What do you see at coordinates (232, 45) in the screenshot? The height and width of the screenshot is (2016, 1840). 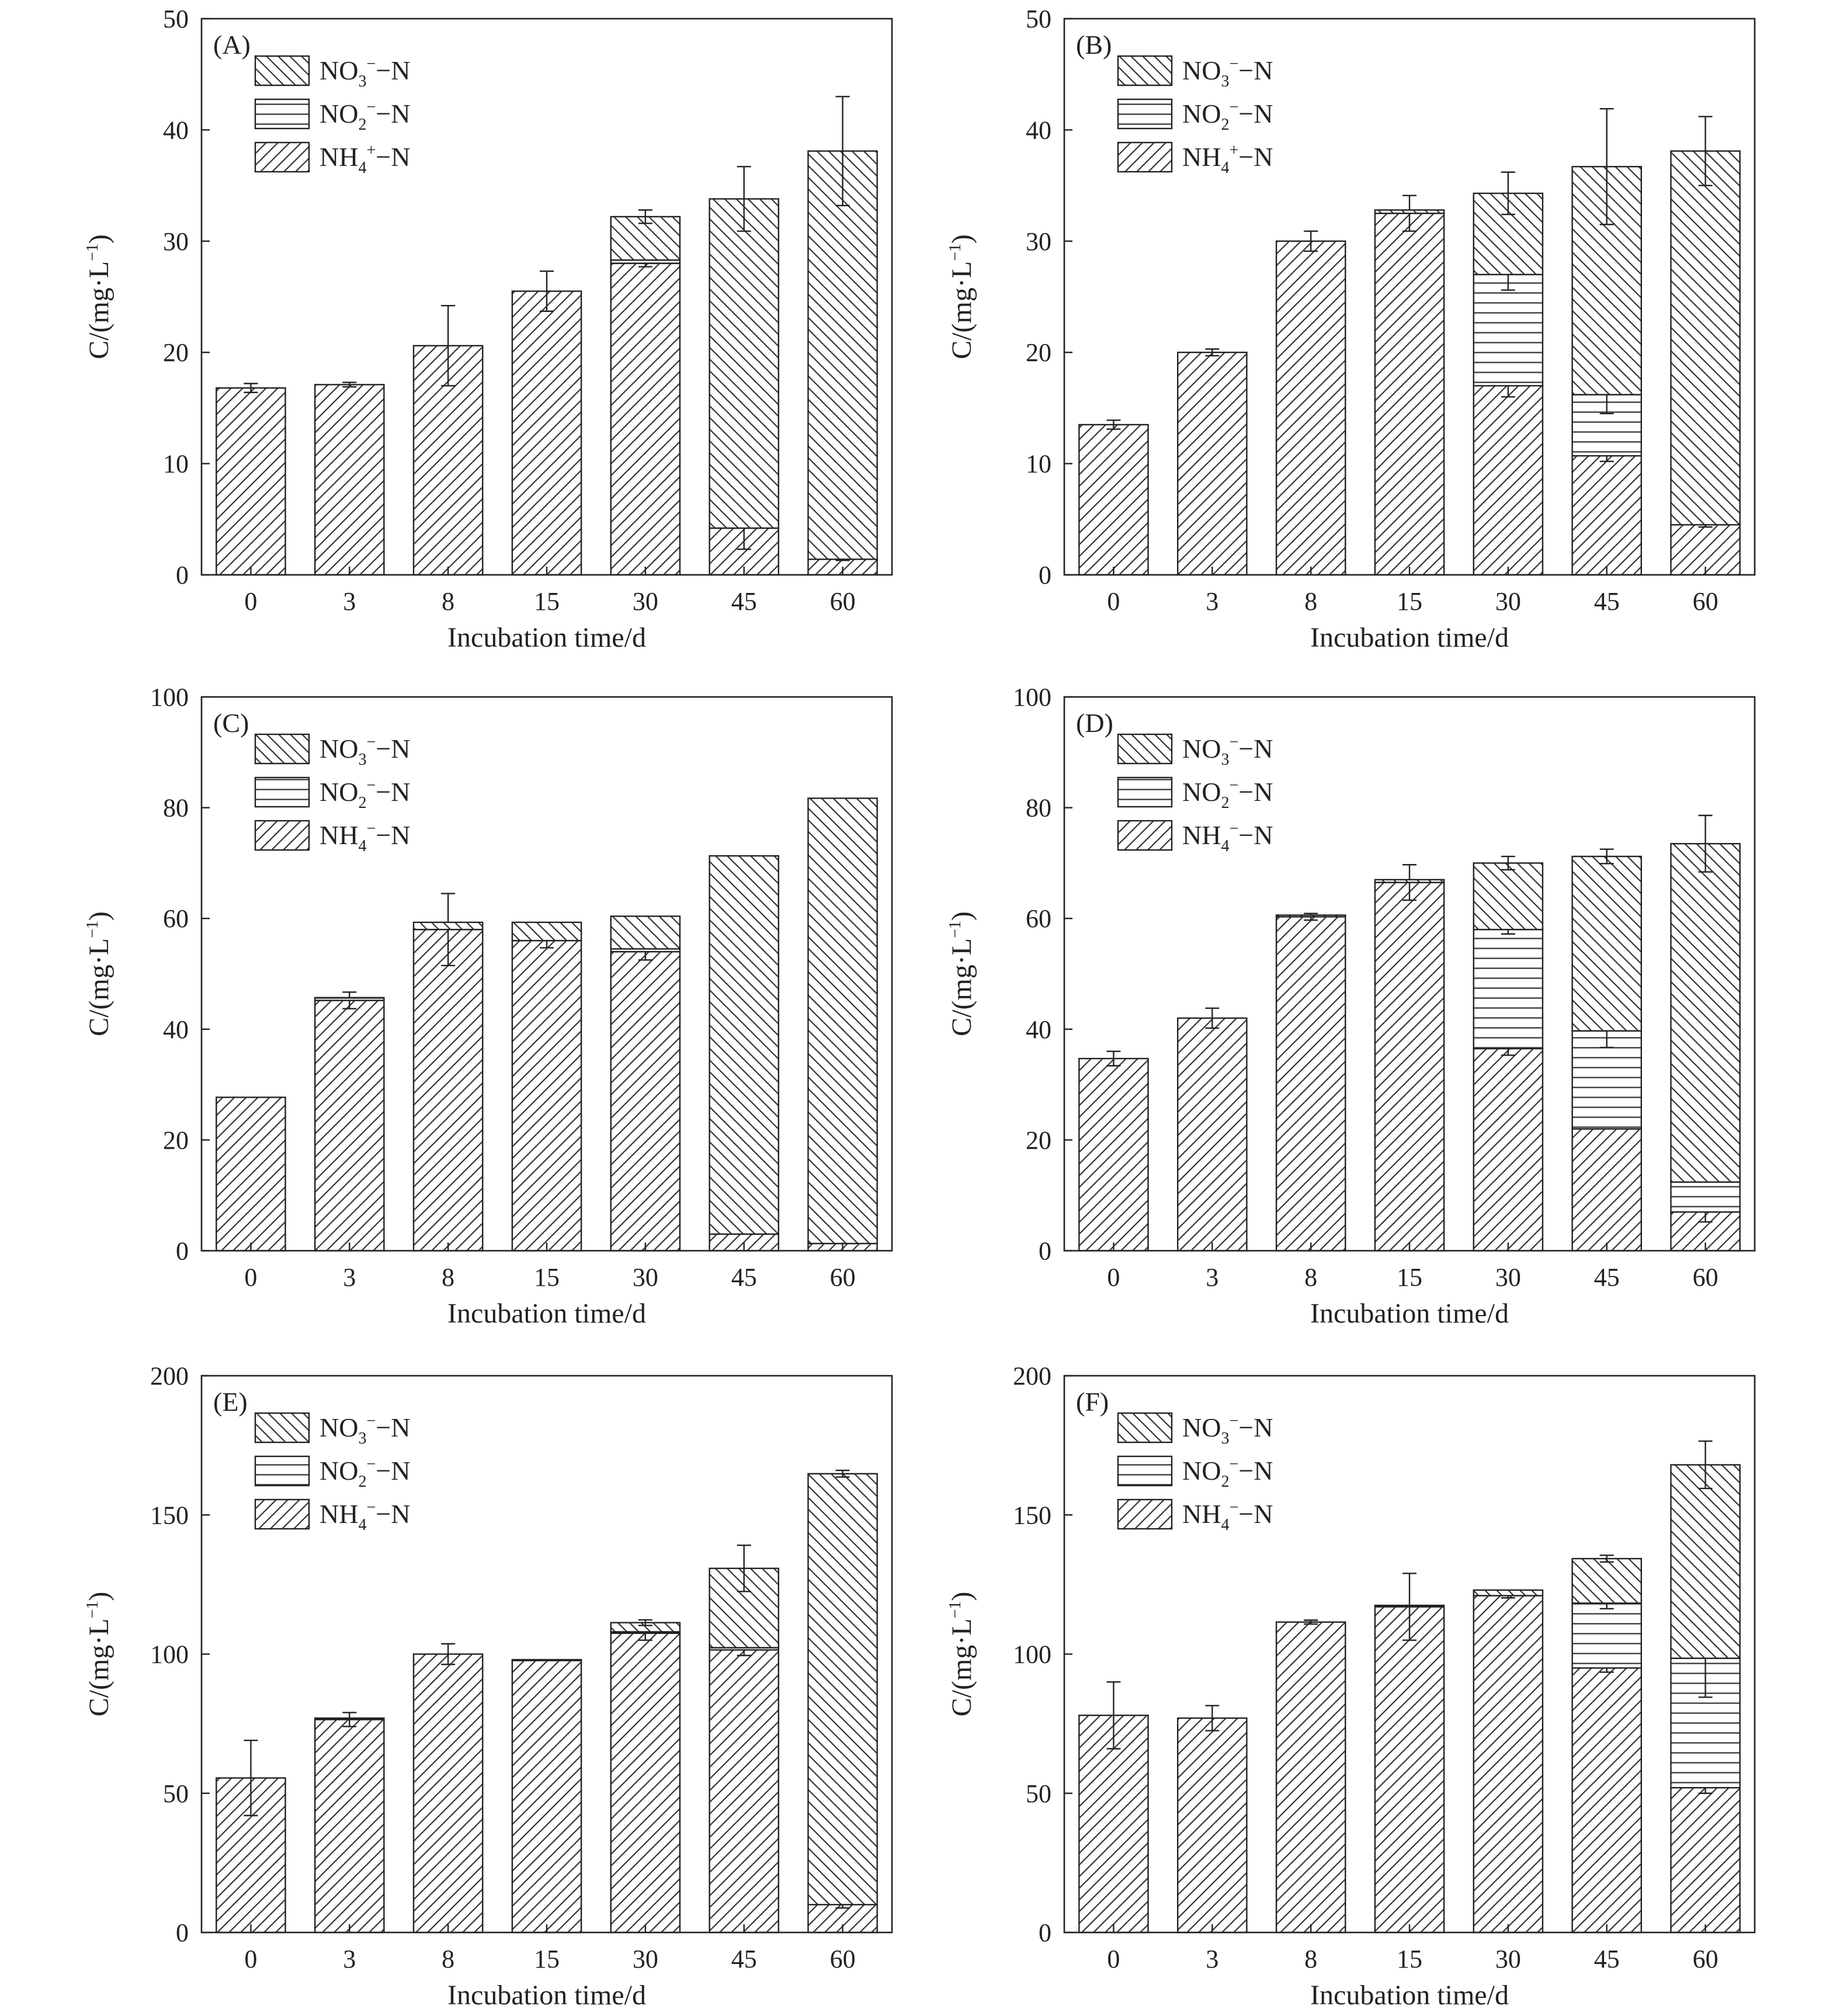 I see `panel-label: (A)` at bounding box center [232, 45].